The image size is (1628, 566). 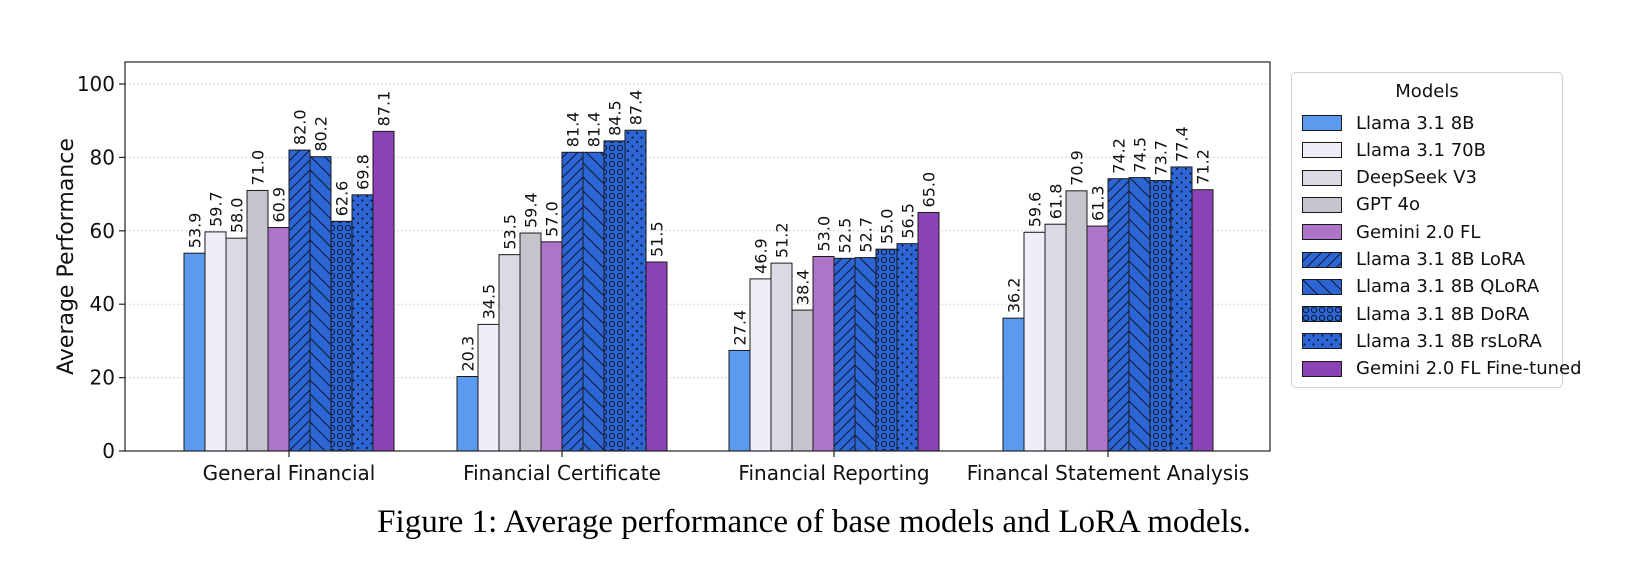 I want to click on legend-title: Models, so click(x=1427, y=91).